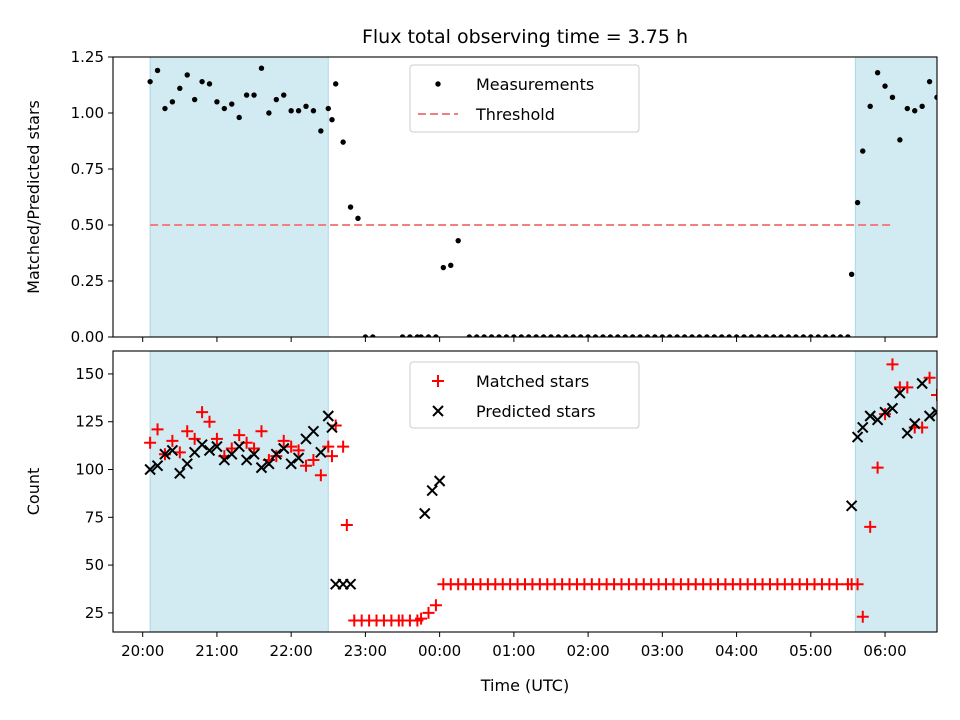 This screenshot has height=720, width=960. Describe the element at coordinates (438, 381) in the screenshot. I see `legend-marker-matched` at that location.